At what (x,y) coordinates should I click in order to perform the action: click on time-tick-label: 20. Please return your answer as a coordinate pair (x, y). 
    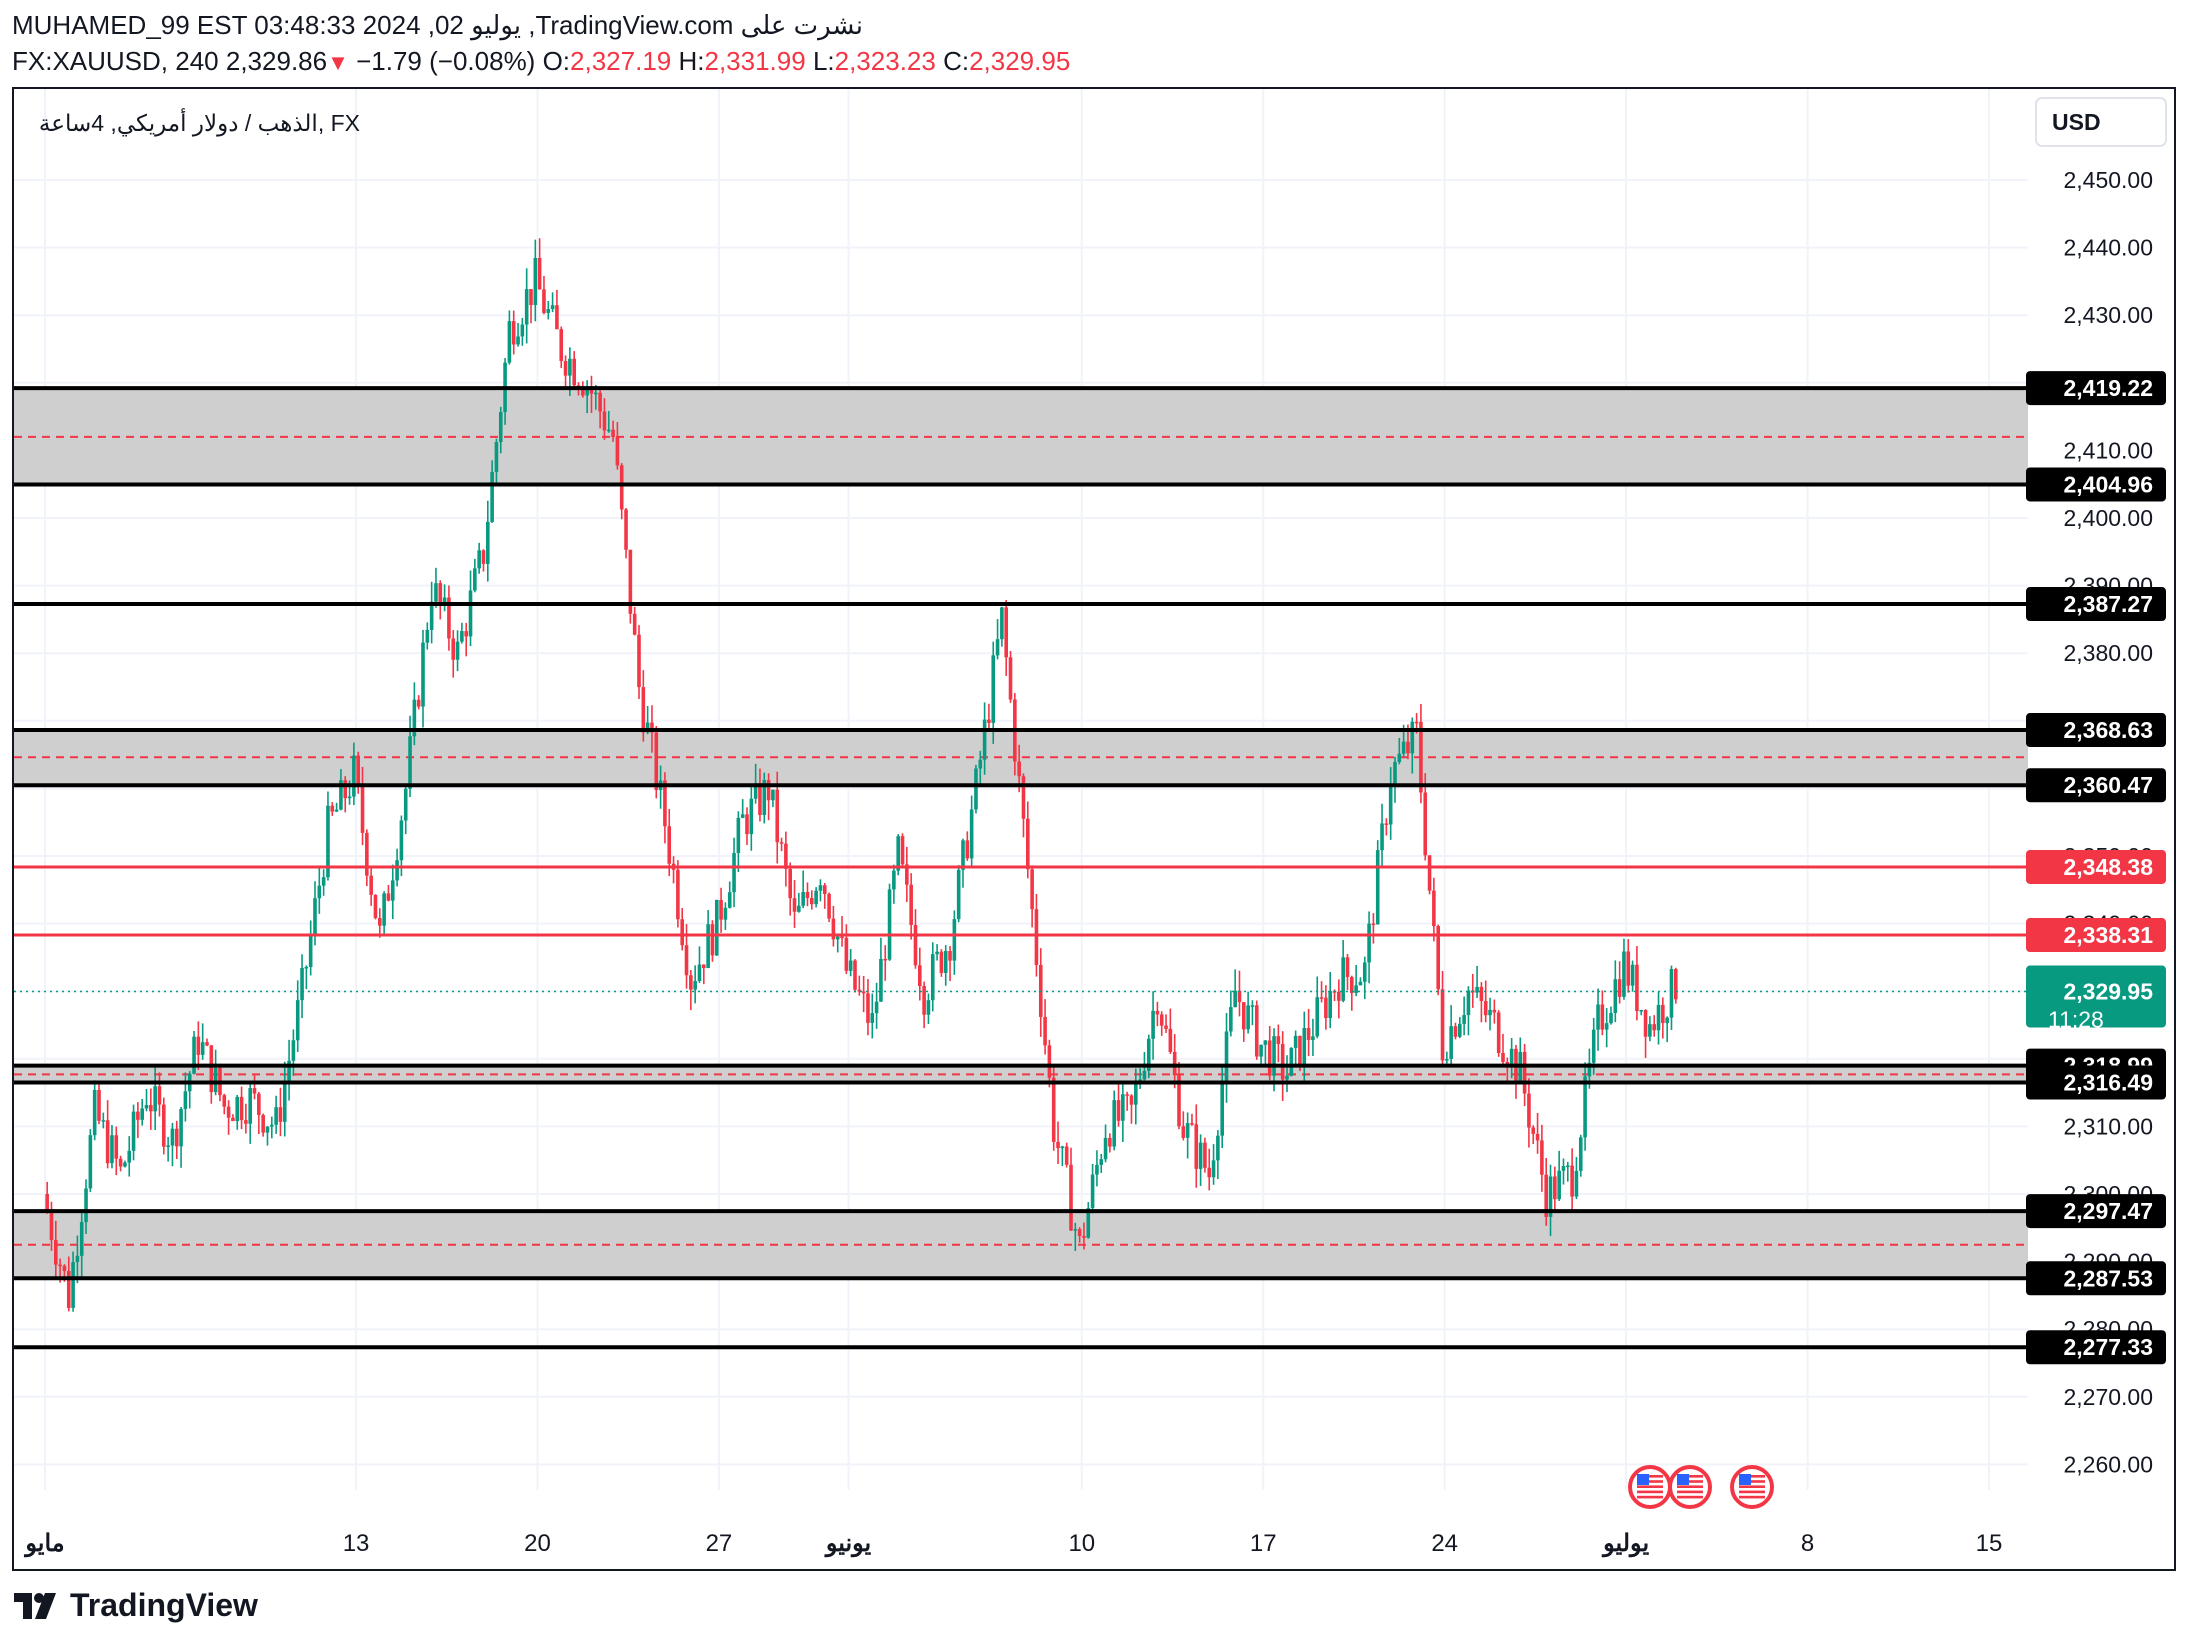
    Looking at the image, I should click on (537, 1543).